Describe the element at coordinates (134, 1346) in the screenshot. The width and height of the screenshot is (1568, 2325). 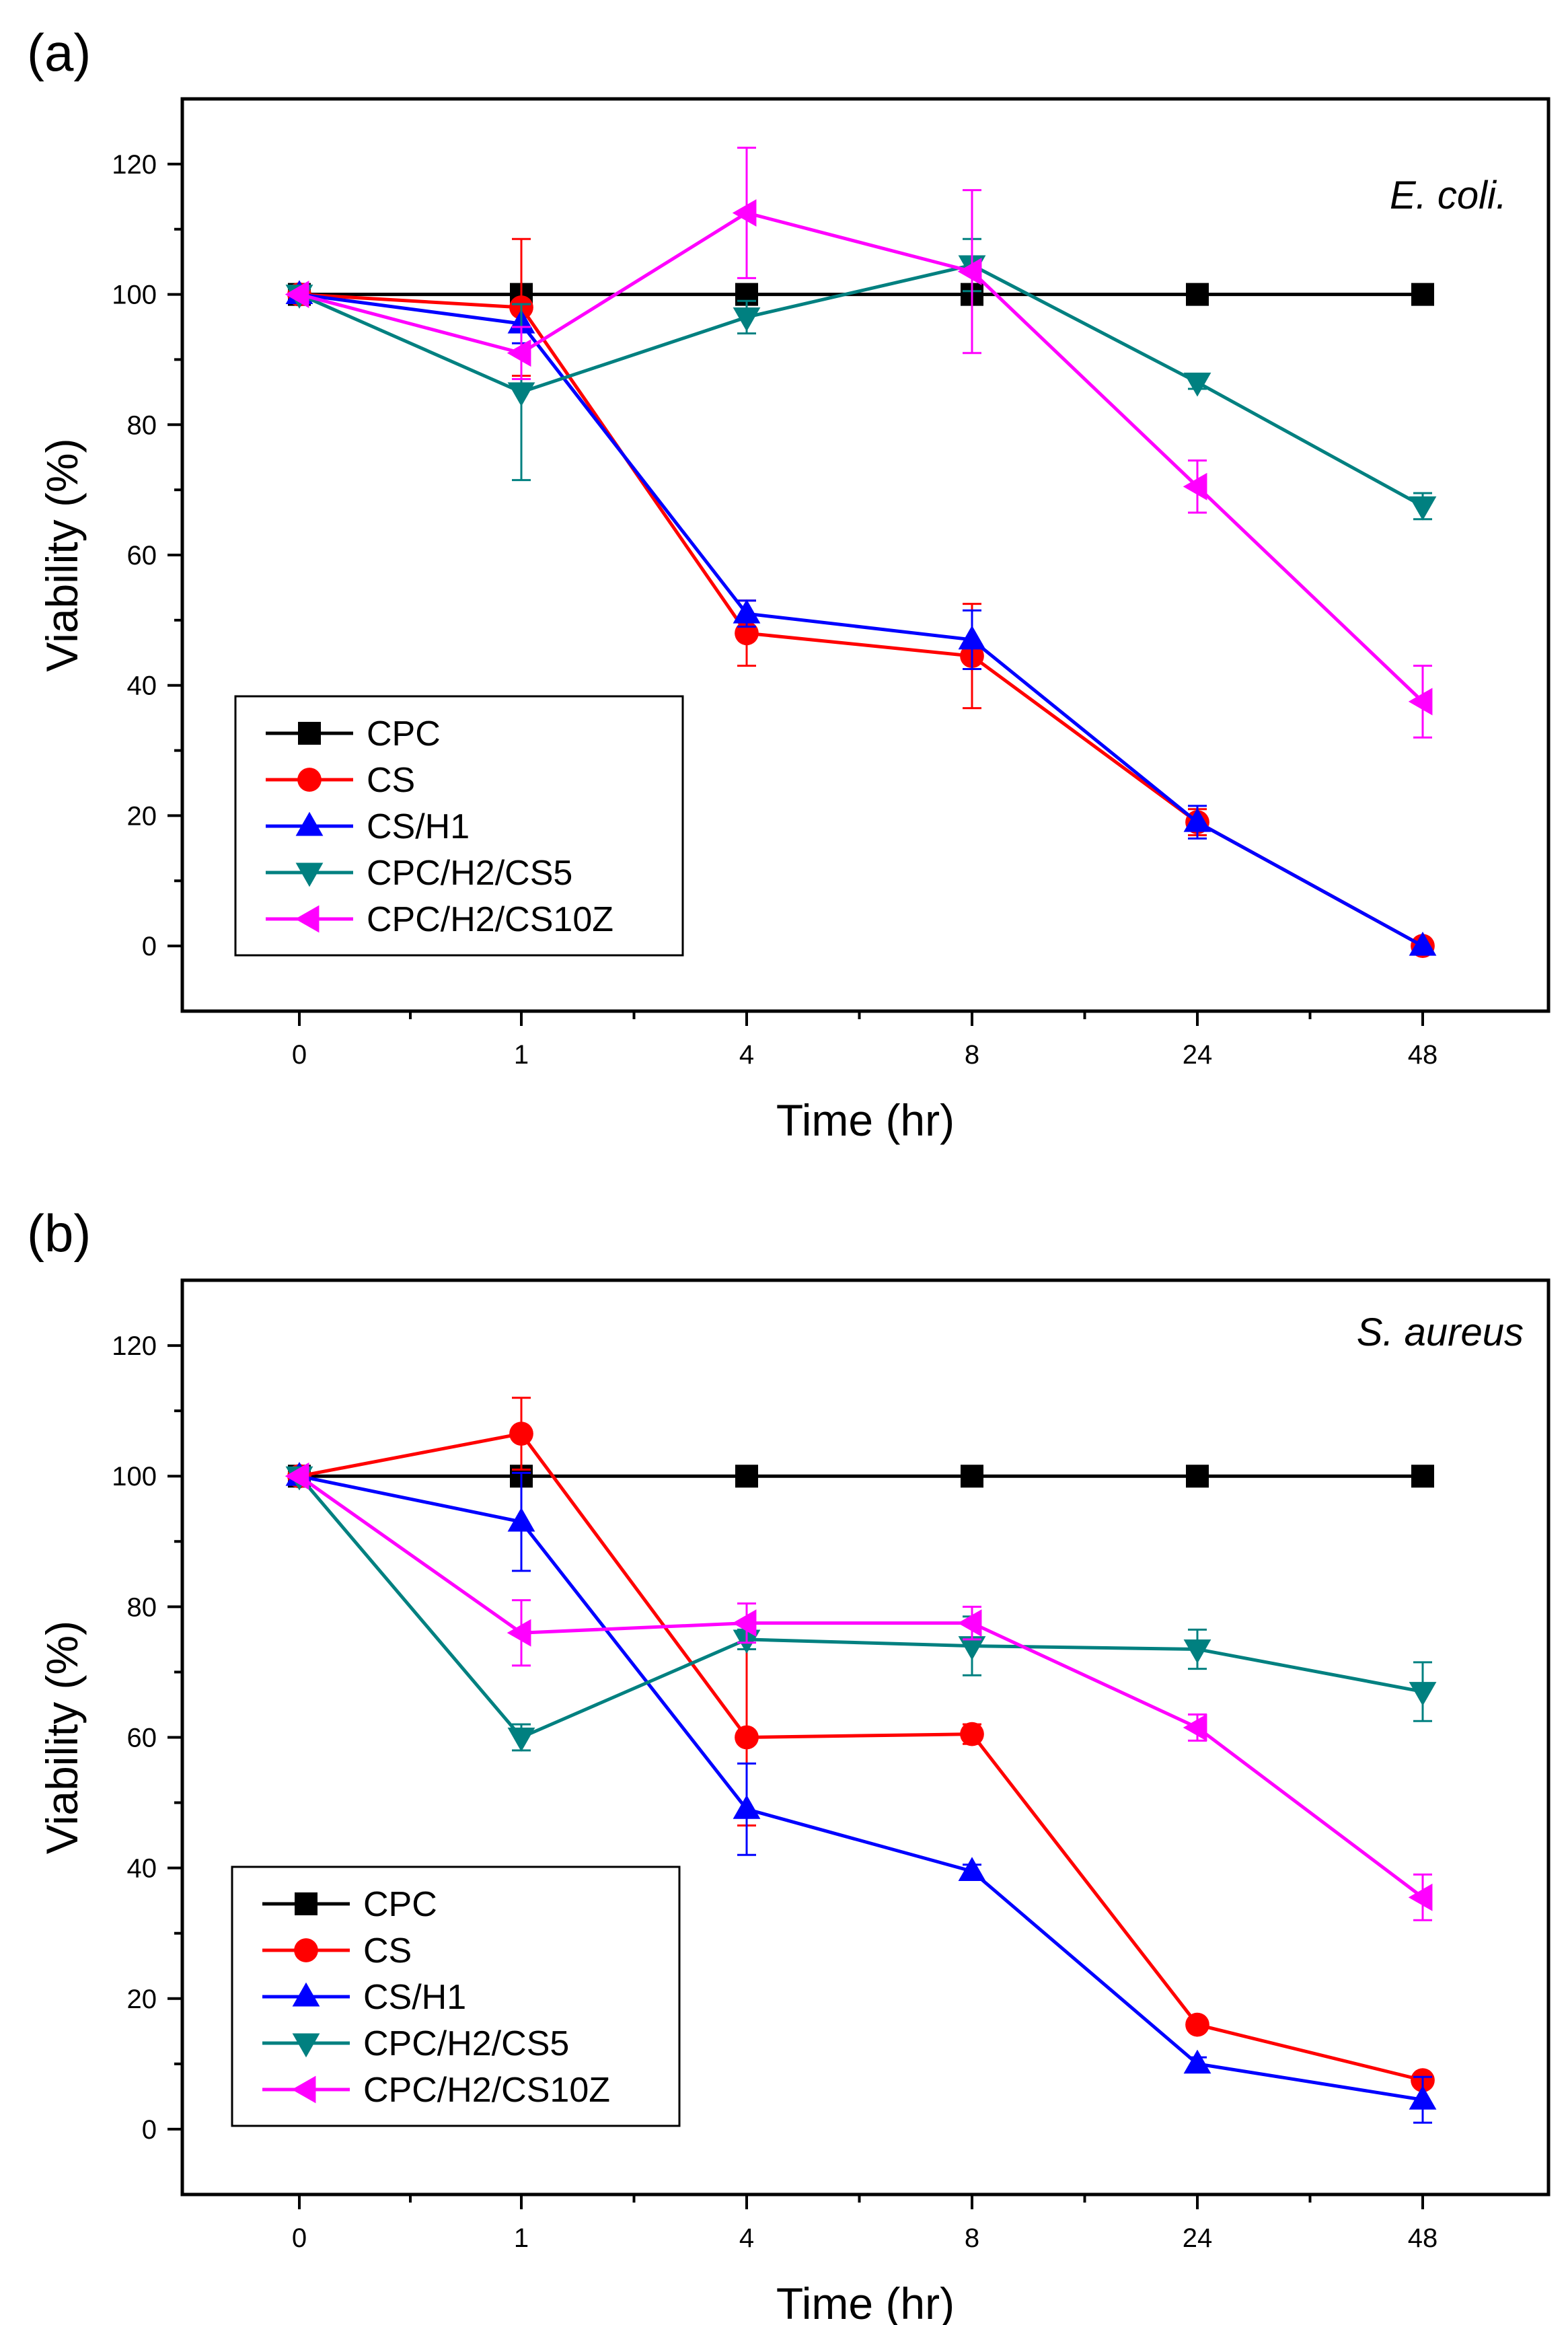
I see `y-tick-label: 120` at that location.